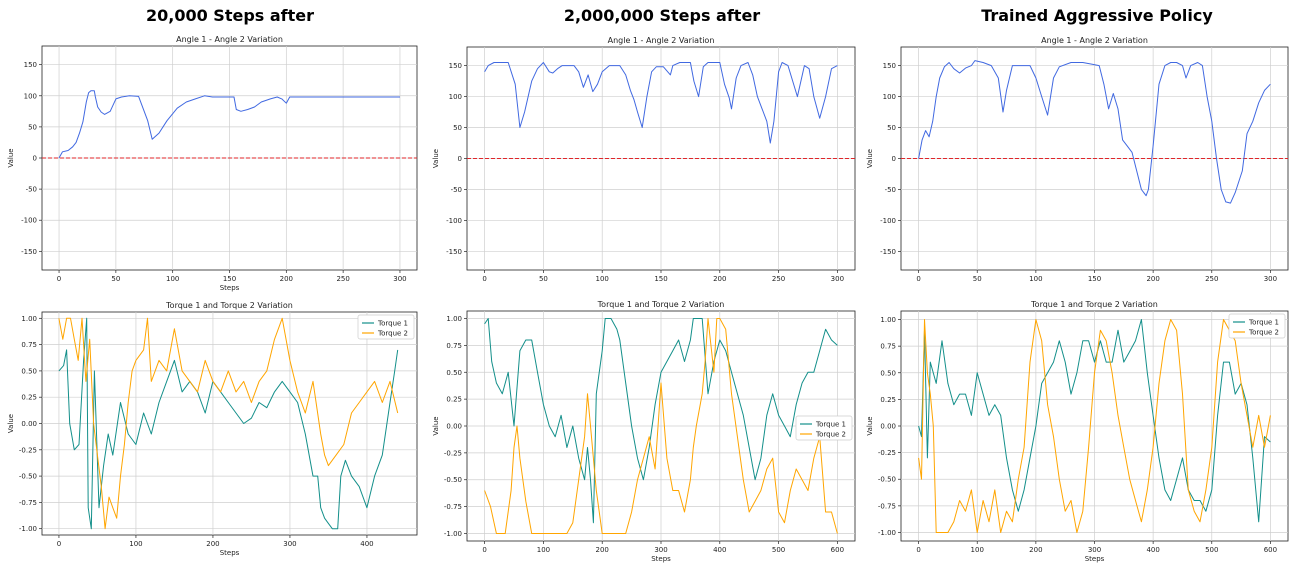  Describe the element at coordinates (1097, 15) in the screenshot. I see `column-title-3: Trained Aggressive Policy` at that location.